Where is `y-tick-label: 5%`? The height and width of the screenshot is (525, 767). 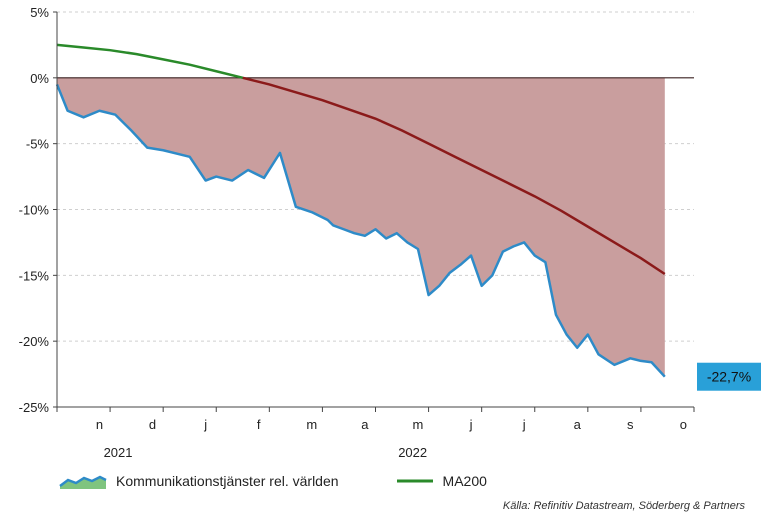 y-tick-label: 5% is located at coordinates (39, 12).